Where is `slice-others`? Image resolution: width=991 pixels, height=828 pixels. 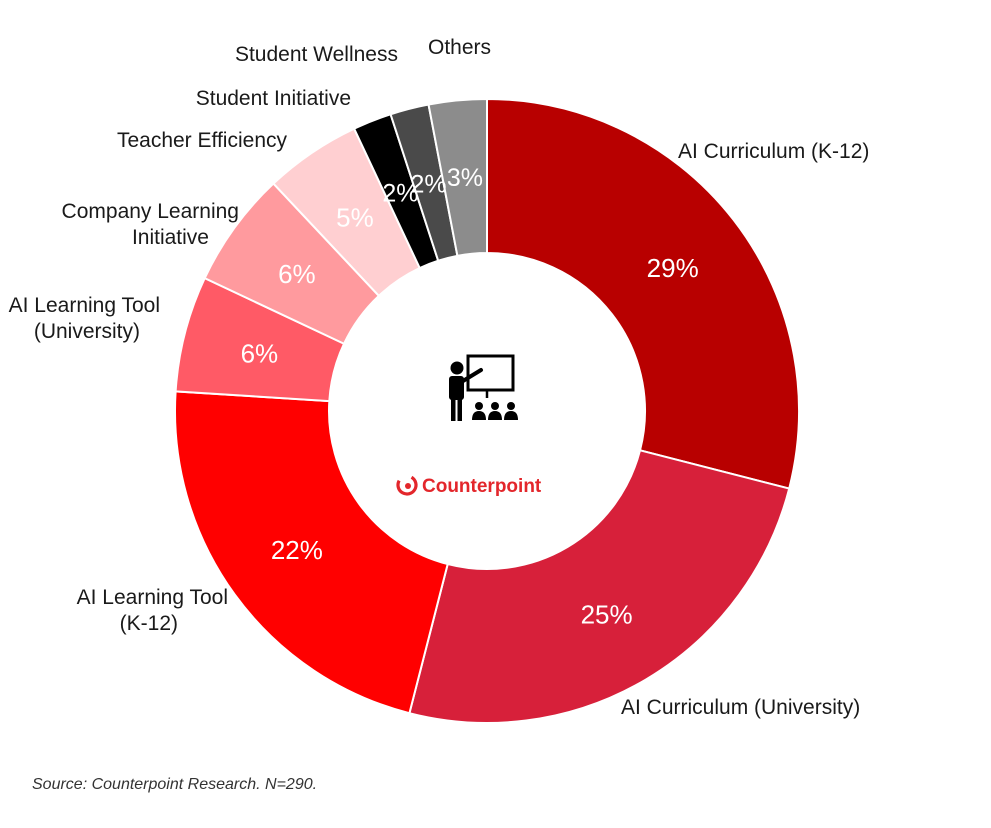 slice-others is located at coordinates (457, 177).